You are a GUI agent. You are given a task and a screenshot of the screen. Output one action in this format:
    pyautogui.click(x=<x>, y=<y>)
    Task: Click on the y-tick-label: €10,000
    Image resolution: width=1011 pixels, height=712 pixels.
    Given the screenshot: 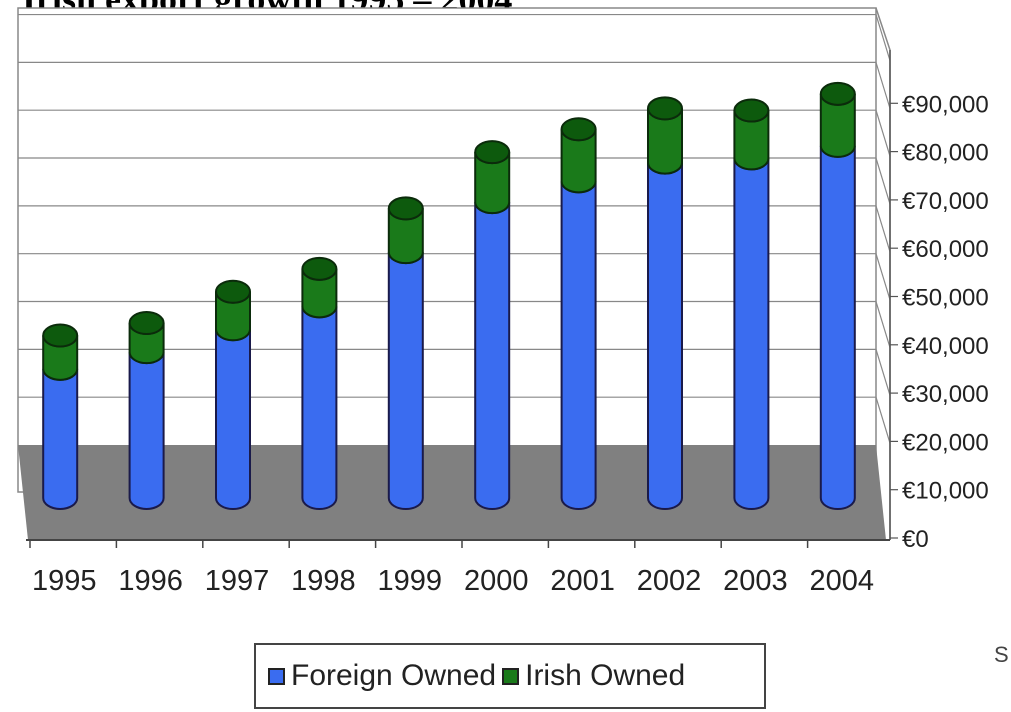 What is the action you would take?
    pyautogui.click(x=945, y=491)
    